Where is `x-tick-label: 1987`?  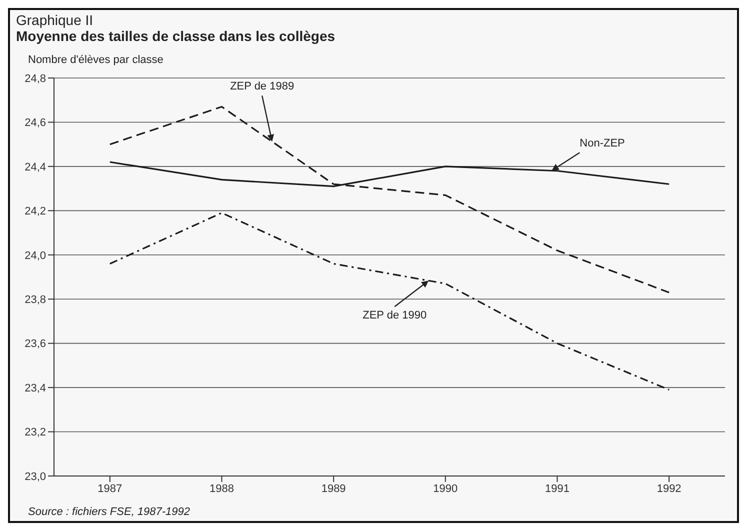
x-tick-label: 1987 is located at coordinates (110, 488).